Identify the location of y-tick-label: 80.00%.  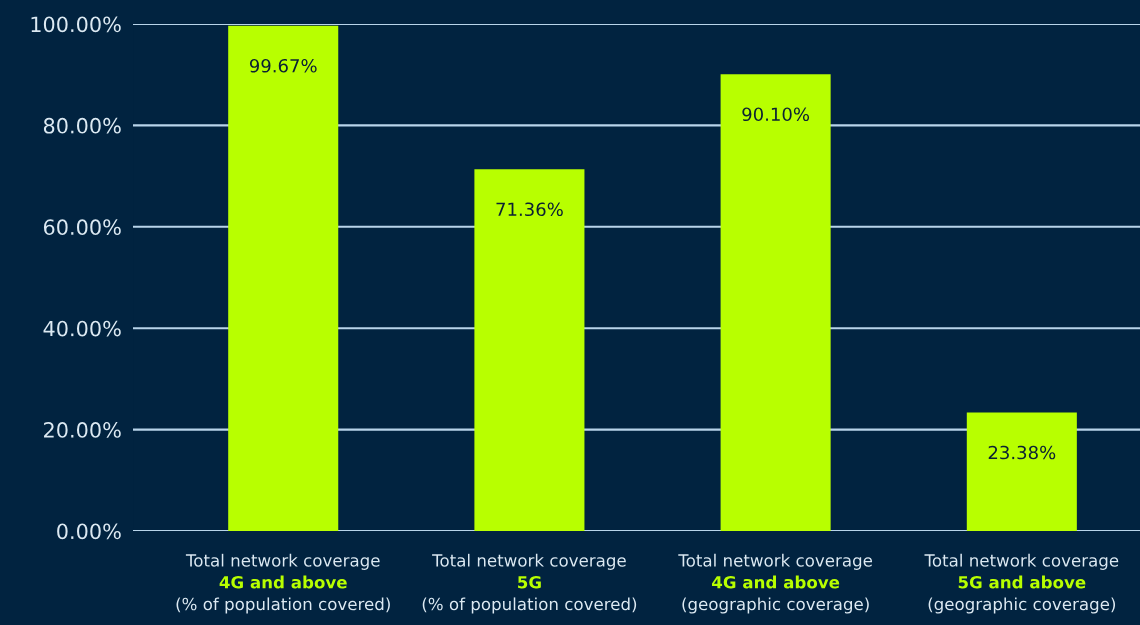
(82, 125).